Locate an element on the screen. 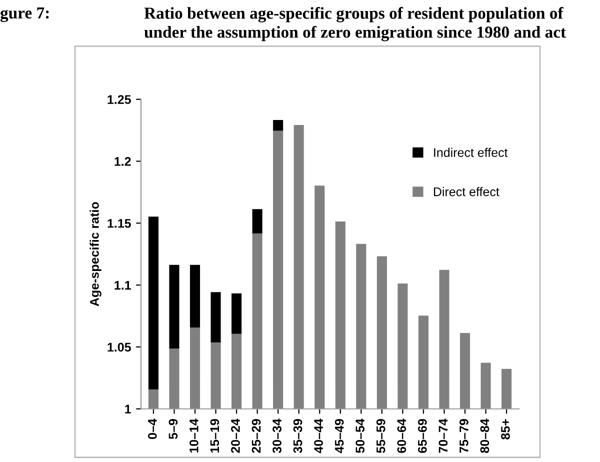 The height and width of the screenshot is (462, 600). chart-title: Ratio between age-specific groups of resident population of under the assumption of zero emigration since 1980 and act is located at coordinates (355, 24).